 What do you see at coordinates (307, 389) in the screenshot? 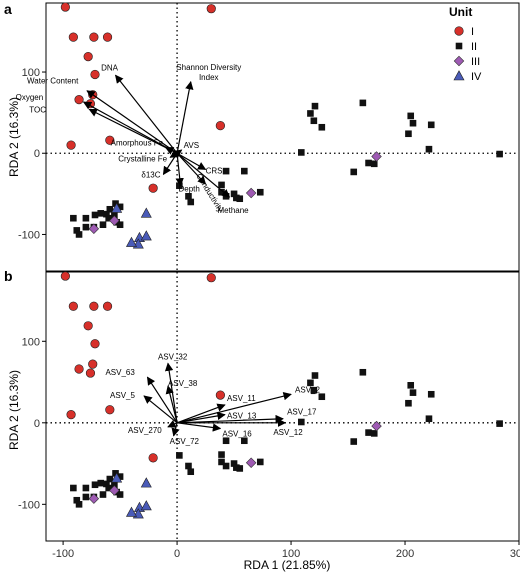
I see `vector-label: ASV_2` at bounding box center [307, 389].